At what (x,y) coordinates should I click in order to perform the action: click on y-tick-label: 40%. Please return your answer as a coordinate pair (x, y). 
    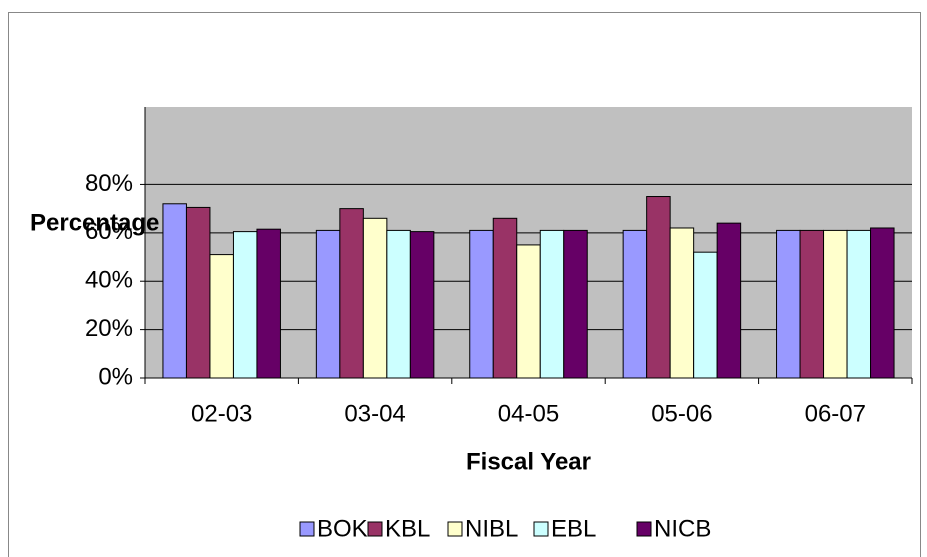
    Looking at the image, I should click on (109, 280).